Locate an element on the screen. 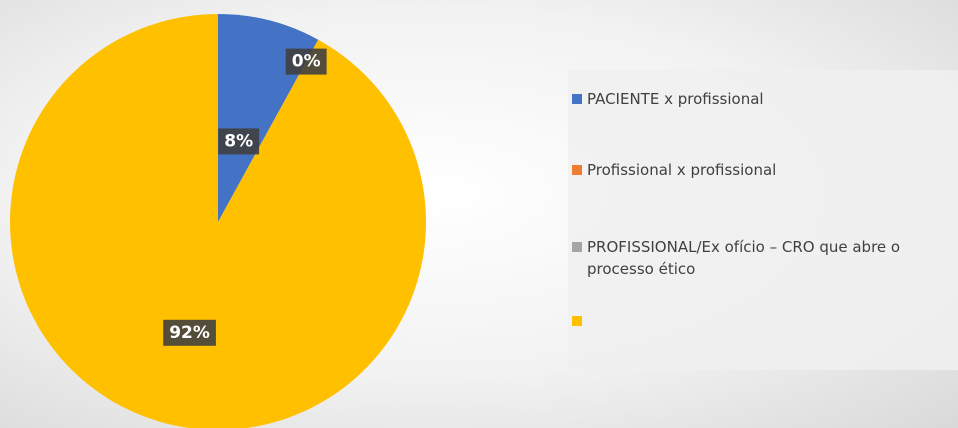 This screenshot has width=958, height=428. data-label: 0% is located at coordinates (306, 61).